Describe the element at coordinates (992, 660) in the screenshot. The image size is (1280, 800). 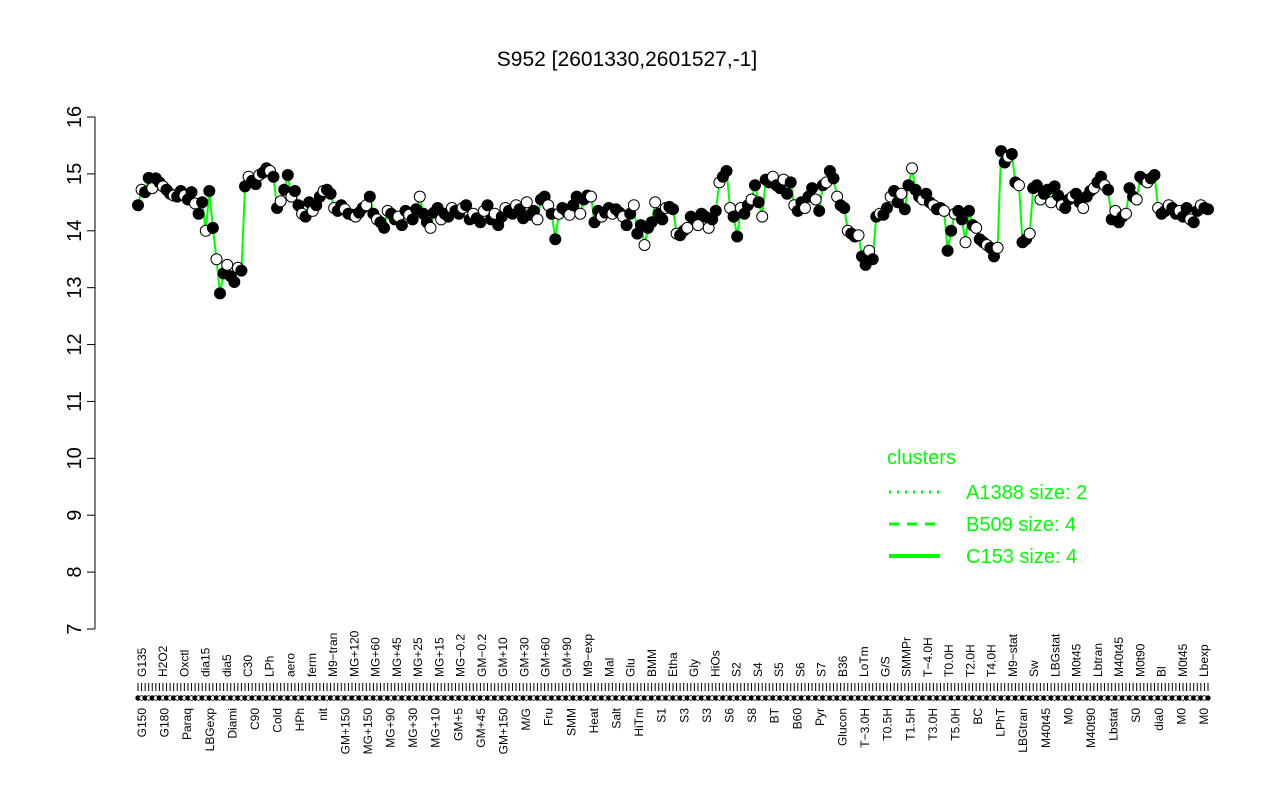
I see `x-tick-label: T4.0H` at that location.